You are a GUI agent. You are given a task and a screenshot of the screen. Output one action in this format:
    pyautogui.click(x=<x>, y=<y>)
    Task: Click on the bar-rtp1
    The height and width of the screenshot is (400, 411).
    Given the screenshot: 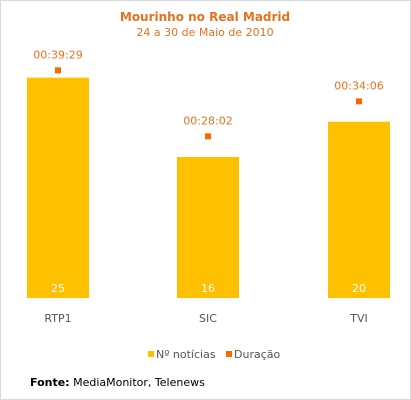 What is the action you would take?
    pyautogui.click(x=58, y=188)
    